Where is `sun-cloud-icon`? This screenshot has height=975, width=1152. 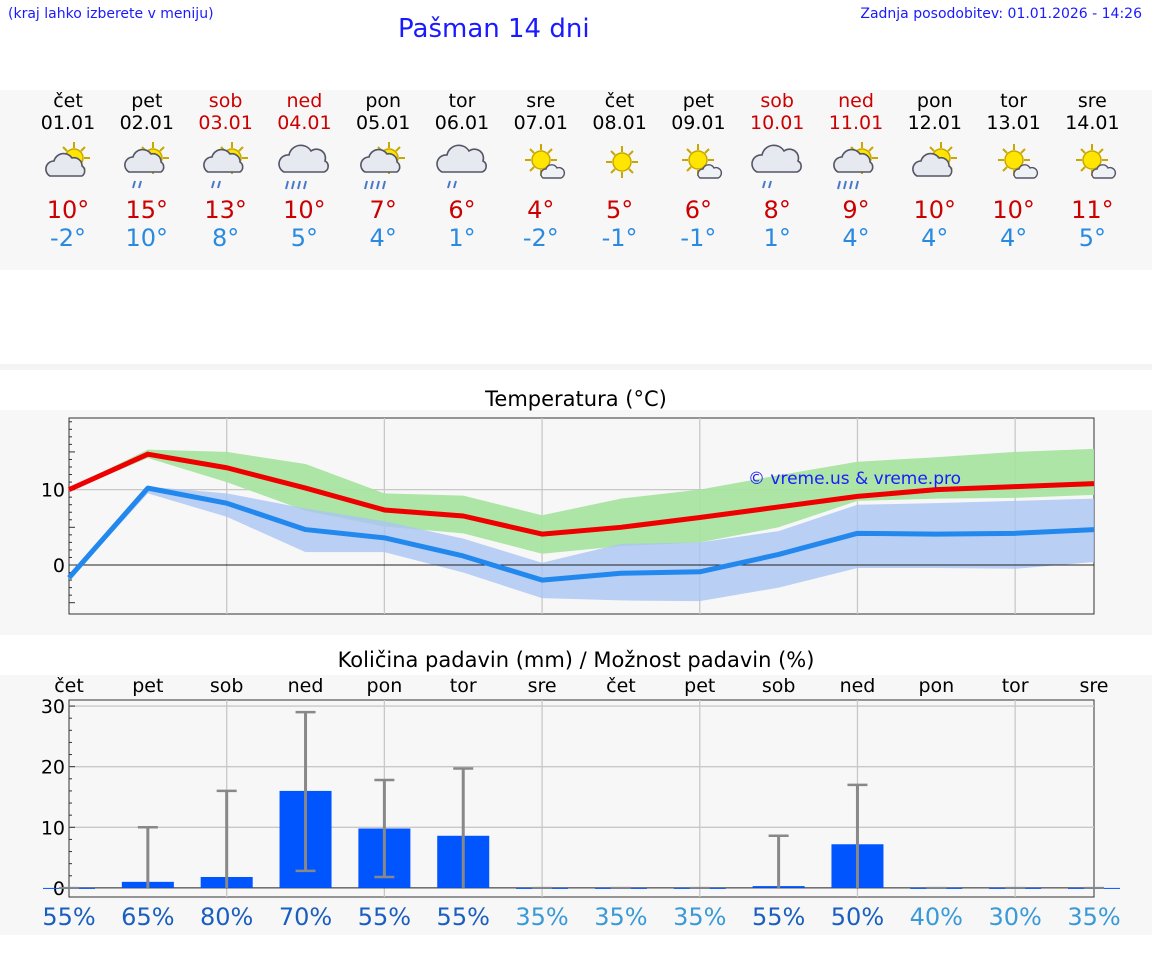
sun-cloud-icon is located at coordinates (68, 165).